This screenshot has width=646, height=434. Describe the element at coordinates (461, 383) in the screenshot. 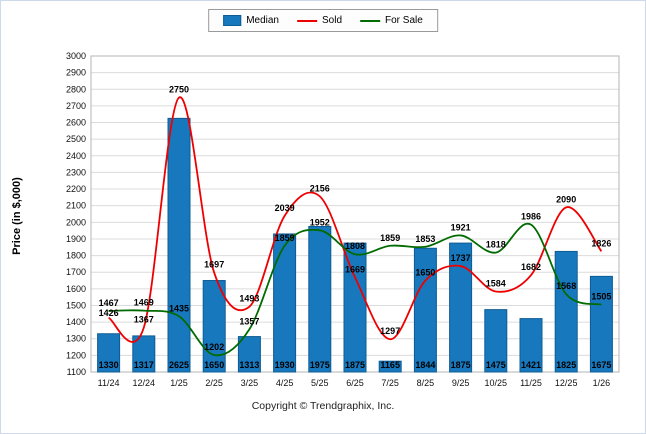

I see `x-tick-label: 9/25` at that location.